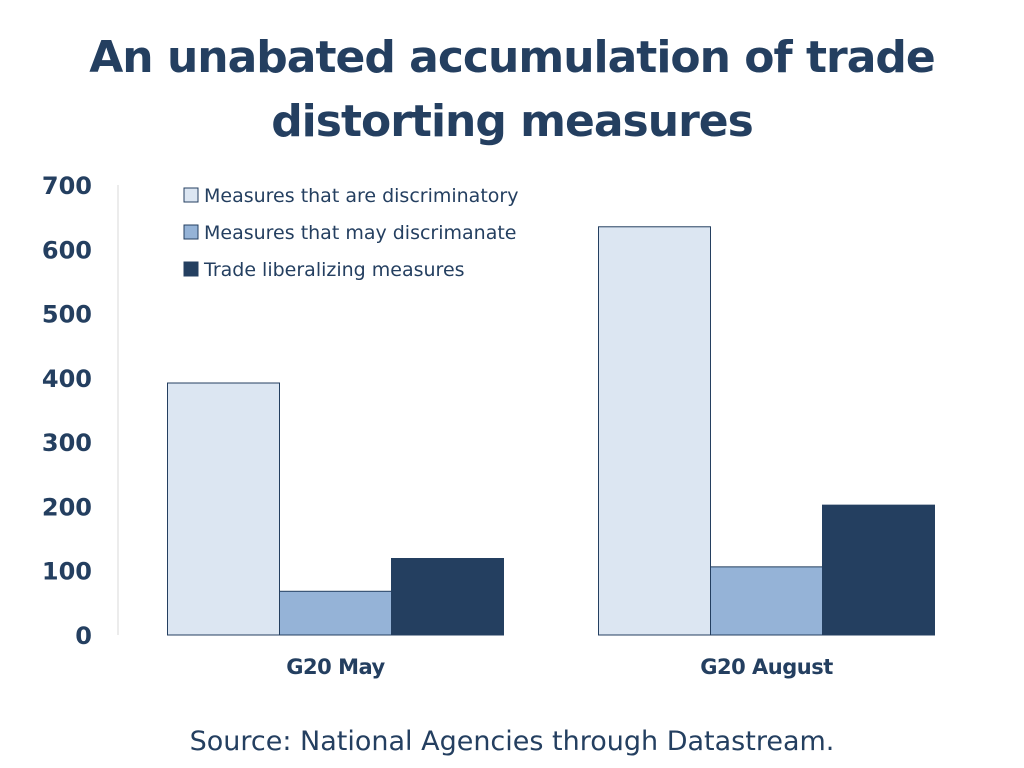 The height and width of the screenshot is (768, 1024). What do you see at coordinates (766, 667) in the screenshot?
I see `x-category-label: G20 August` at bounding box center [766, 667].